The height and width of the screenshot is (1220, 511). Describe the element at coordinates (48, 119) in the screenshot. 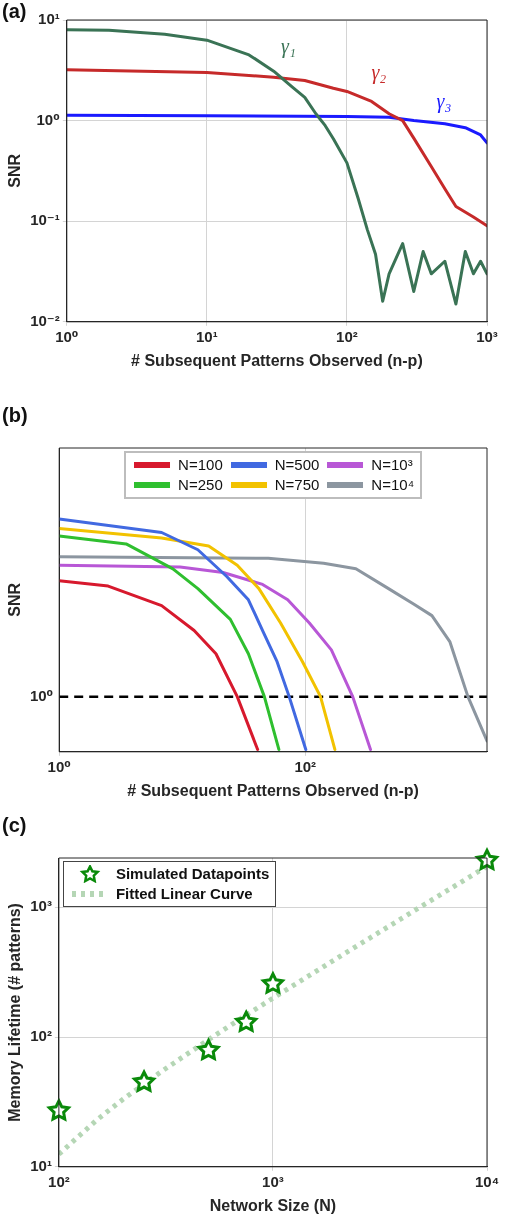

I see `y-tick-label: 10⁰` at that location.